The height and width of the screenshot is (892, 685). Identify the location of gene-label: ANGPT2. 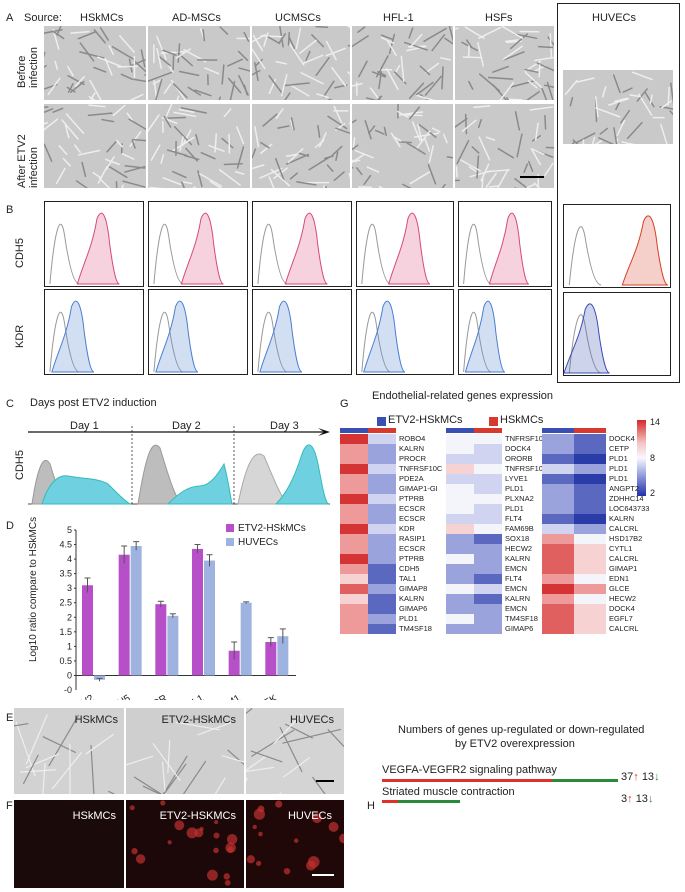
(624, 488).